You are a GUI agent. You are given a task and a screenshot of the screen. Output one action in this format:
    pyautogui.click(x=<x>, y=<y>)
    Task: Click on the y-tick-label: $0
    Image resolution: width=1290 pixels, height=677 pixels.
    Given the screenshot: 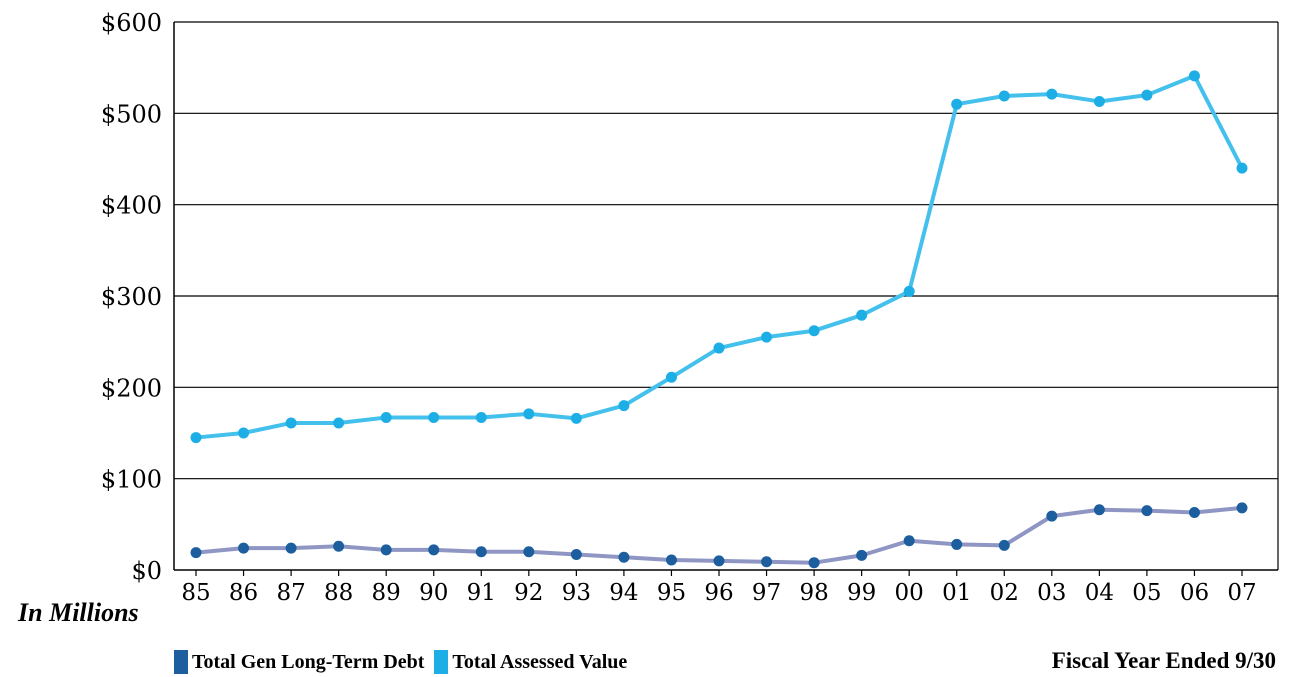 What is the action you would take?
    pyautogui.click(x=146, y=571)
    